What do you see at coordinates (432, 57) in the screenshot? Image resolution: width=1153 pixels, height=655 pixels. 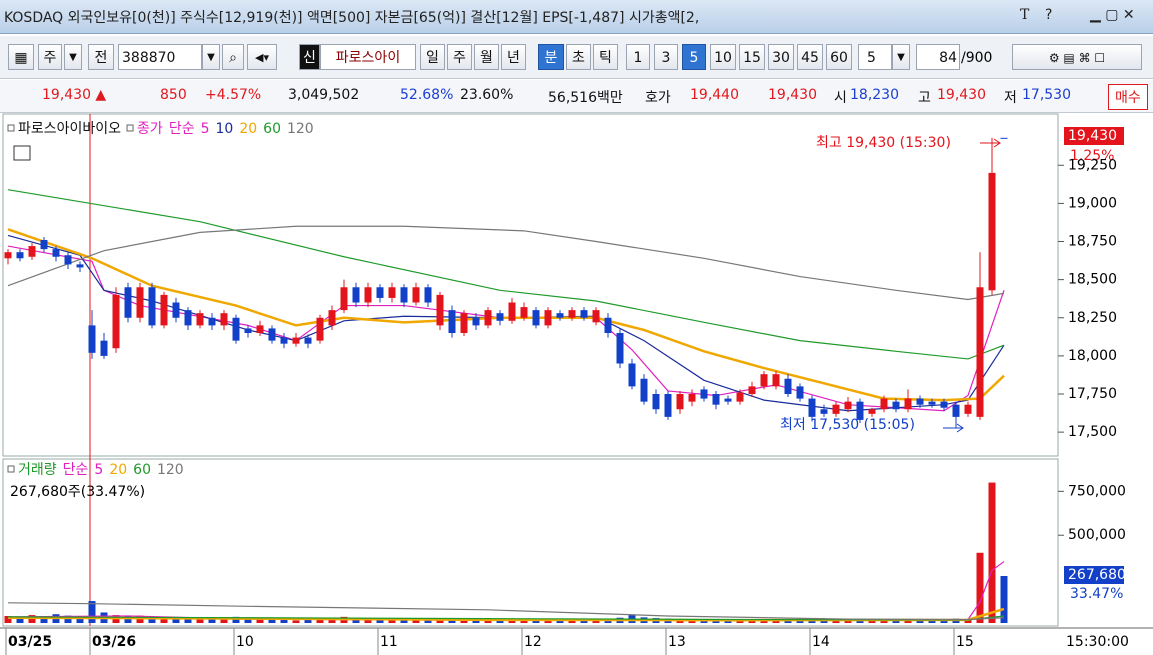 I see `period-button: 일` at bounding box center [432, 57].